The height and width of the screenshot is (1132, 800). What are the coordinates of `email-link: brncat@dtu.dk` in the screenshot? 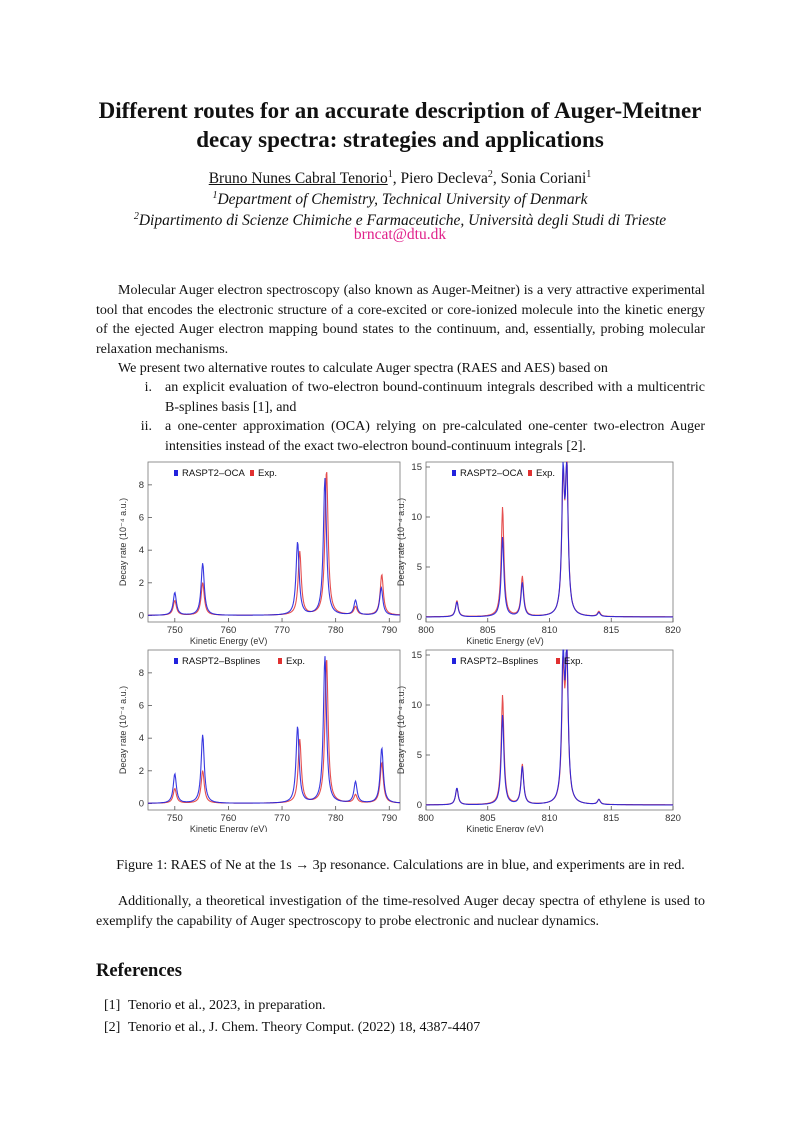 It's located at (400, 234).